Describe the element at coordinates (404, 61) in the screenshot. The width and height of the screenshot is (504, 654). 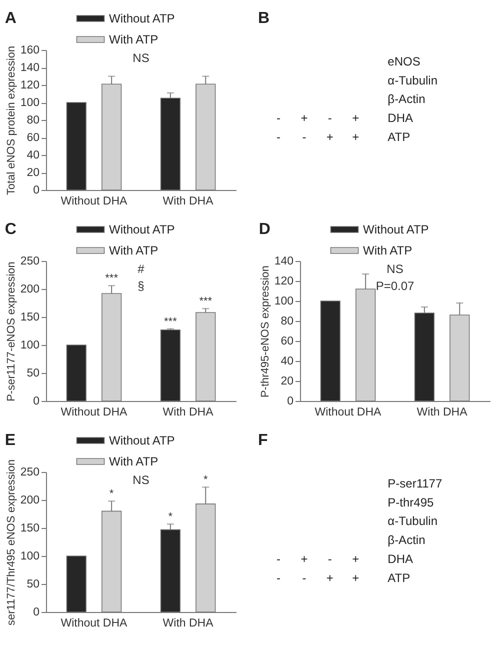
I see `category-label: eNOS` at that location.